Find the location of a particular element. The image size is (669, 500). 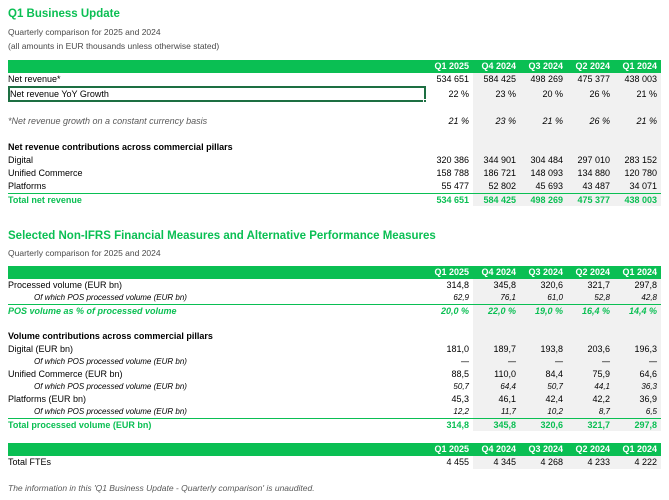

value-cell: 14,4 % is located at coordinates (642, 311).